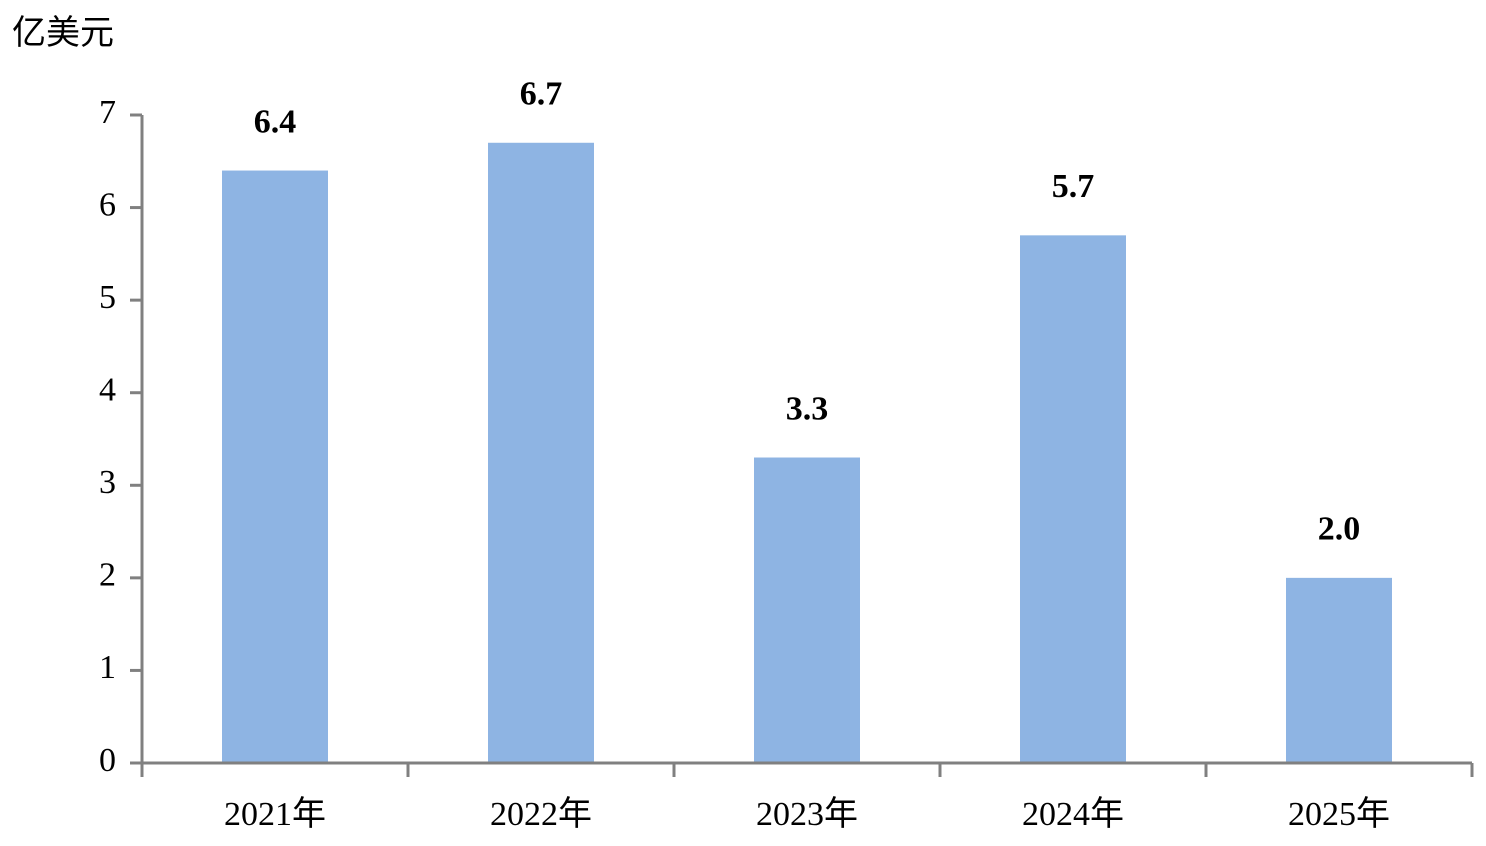  Describe the element at coordinates (807, 814) in the screenshot. I see `x-tick-label: 2023年` at that location.